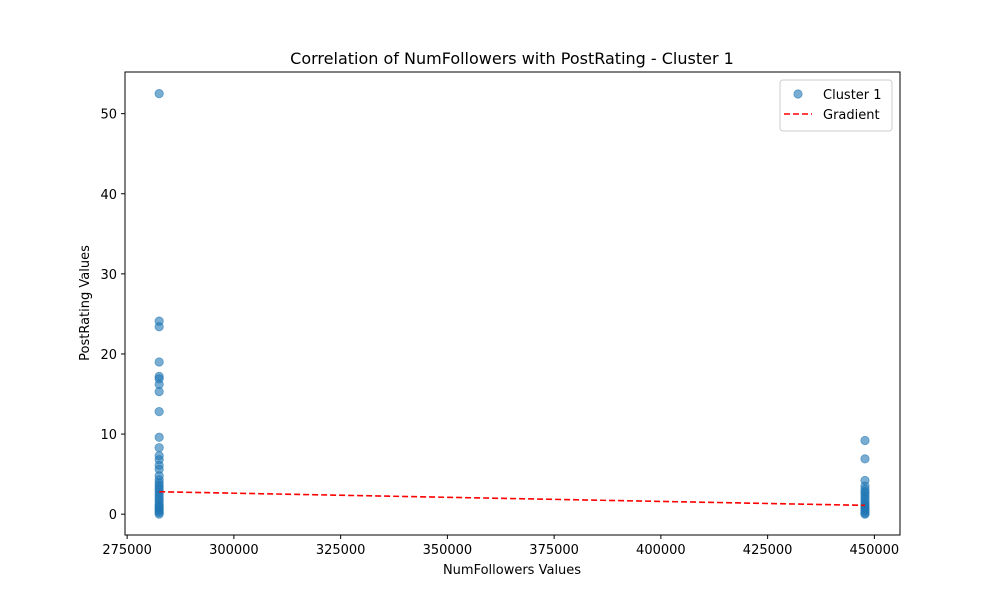 This screenshot has height=604, width=1000. What do you see at coordinates (851, 115) in the screenshot?
I see `legend-label: Gradient` at bounding box center [851, 115].